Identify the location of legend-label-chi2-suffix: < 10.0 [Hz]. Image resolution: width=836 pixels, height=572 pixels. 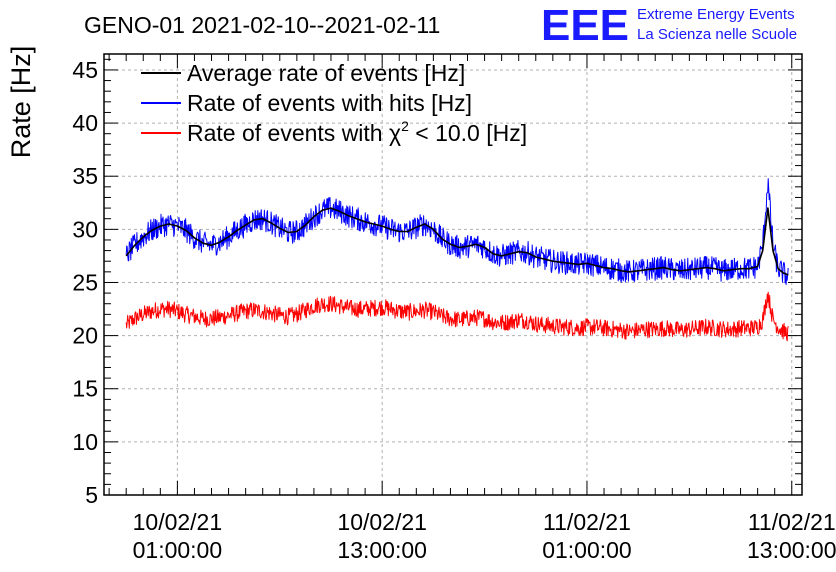
(468, 133).